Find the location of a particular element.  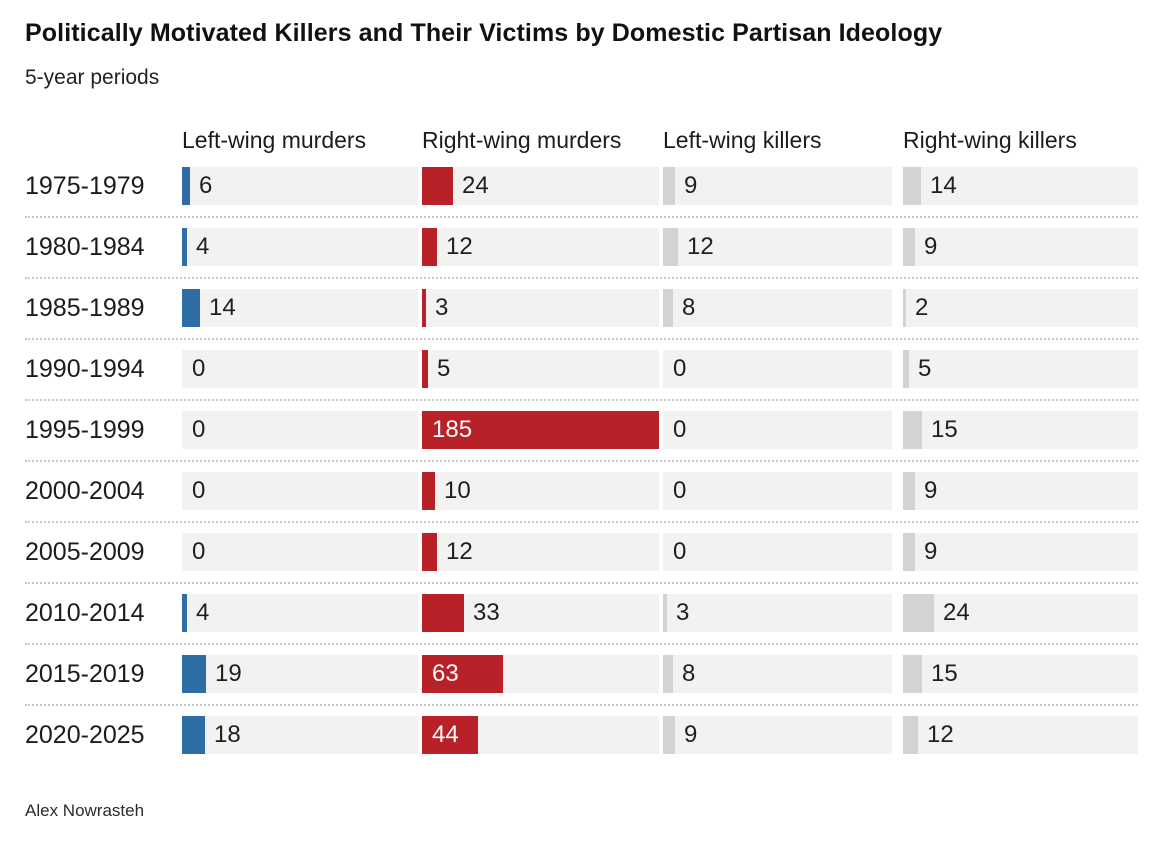

chart-row: 2005-2009 0 12 0 9 is located at coordinates (581, 552).